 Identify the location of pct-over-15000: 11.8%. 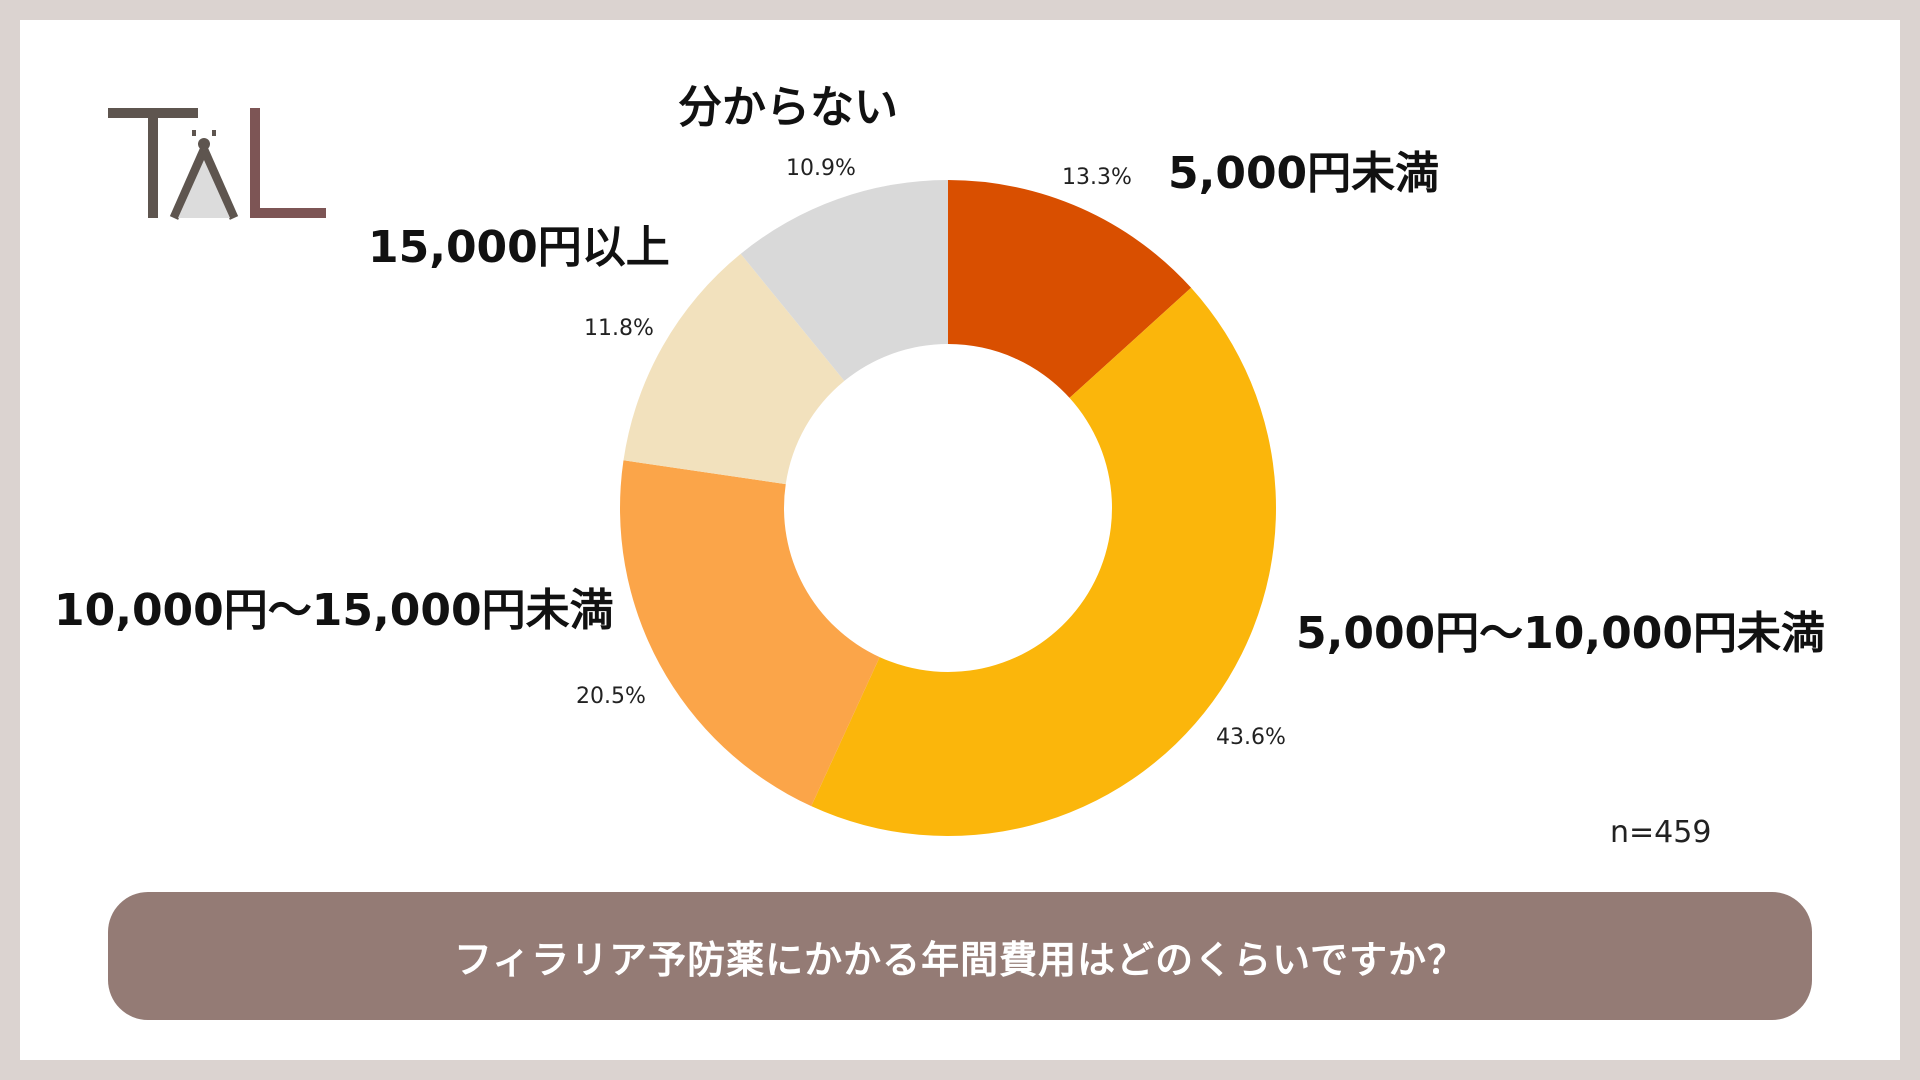
(619, 328).